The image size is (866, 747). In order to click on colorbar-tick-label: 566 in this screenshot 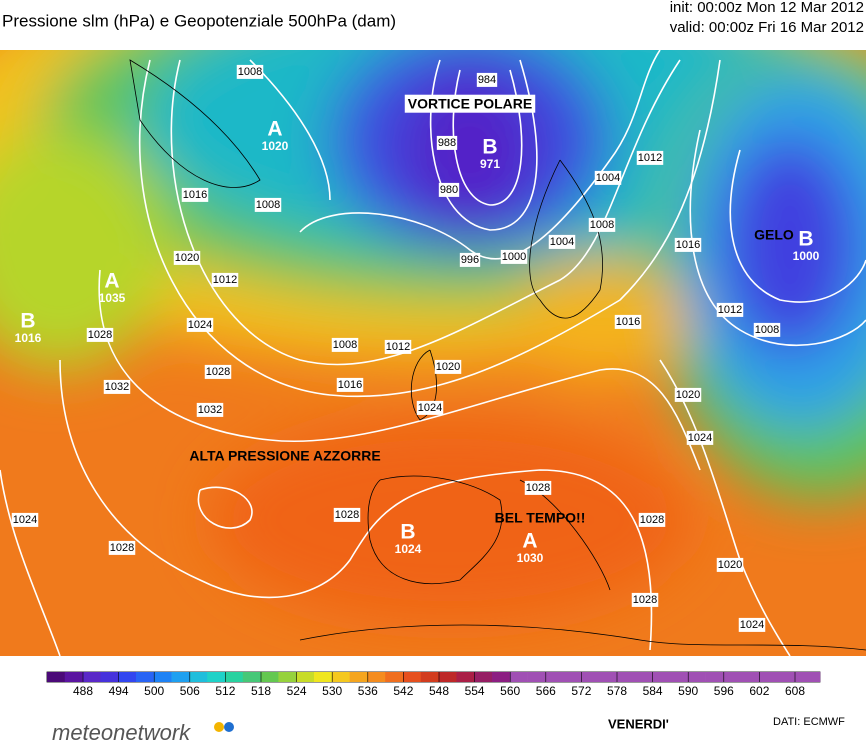, I will do `click(546, 691)`.